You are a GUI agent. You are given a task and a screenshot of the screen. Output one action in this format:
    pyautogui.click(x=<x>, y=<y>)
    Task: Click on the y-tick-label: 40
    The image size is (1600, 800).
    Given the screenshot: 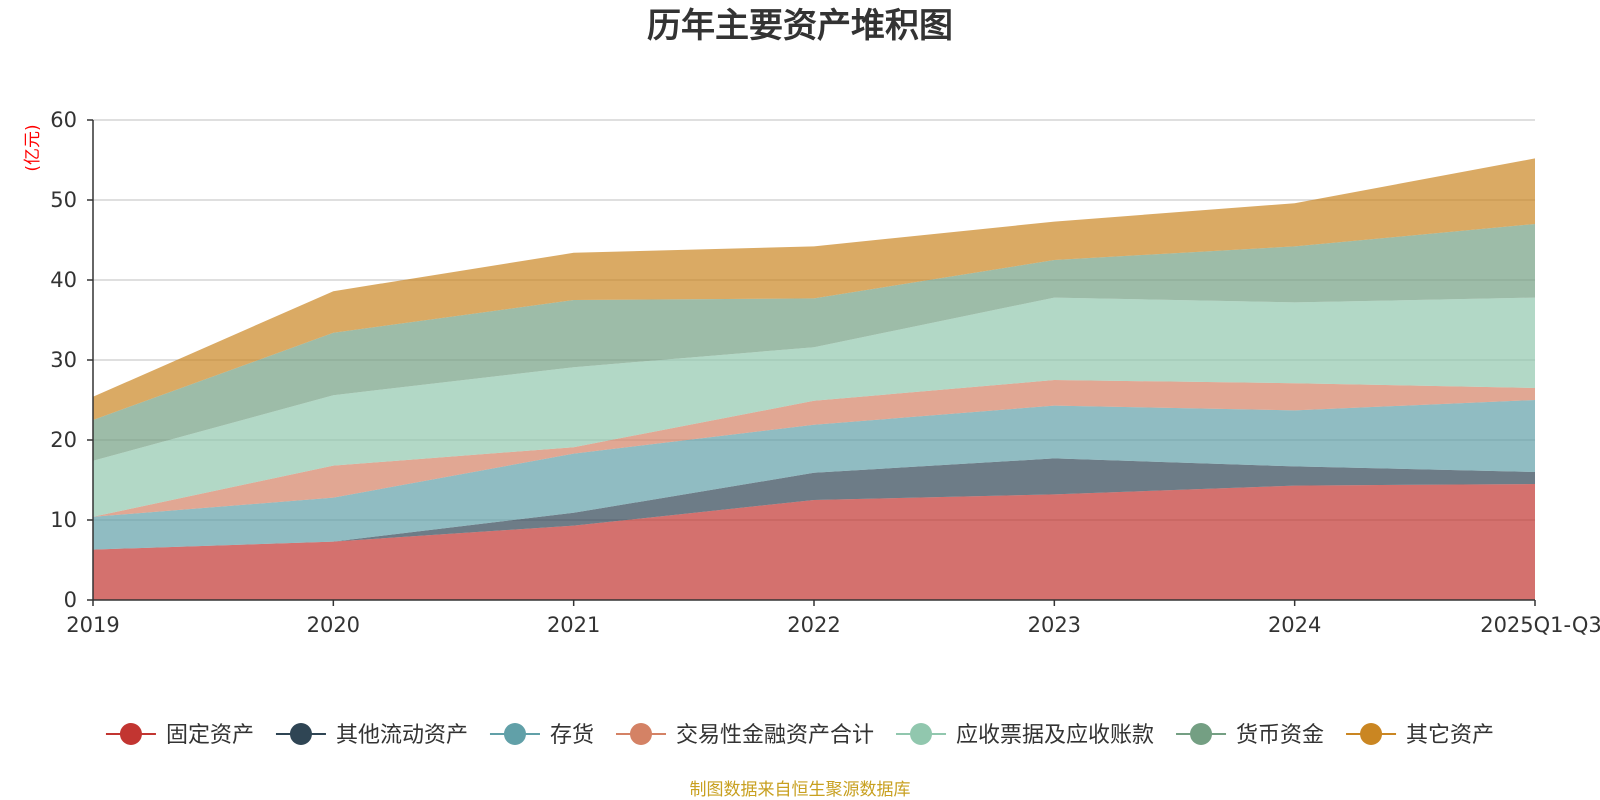 What is the action you would take?
    pyautogui.click(x=63, y=280)
    